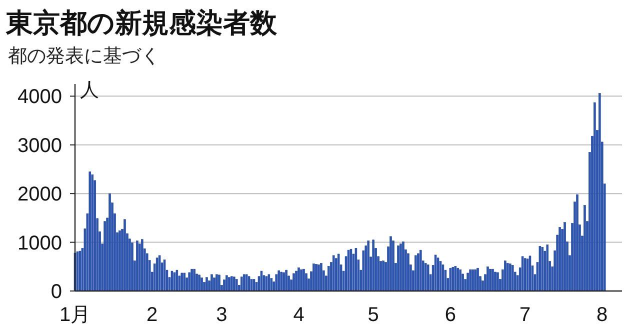 The height and width of the screenshot is (327, 640). I want to click on x-tick-label: 5, so click(373, 315).